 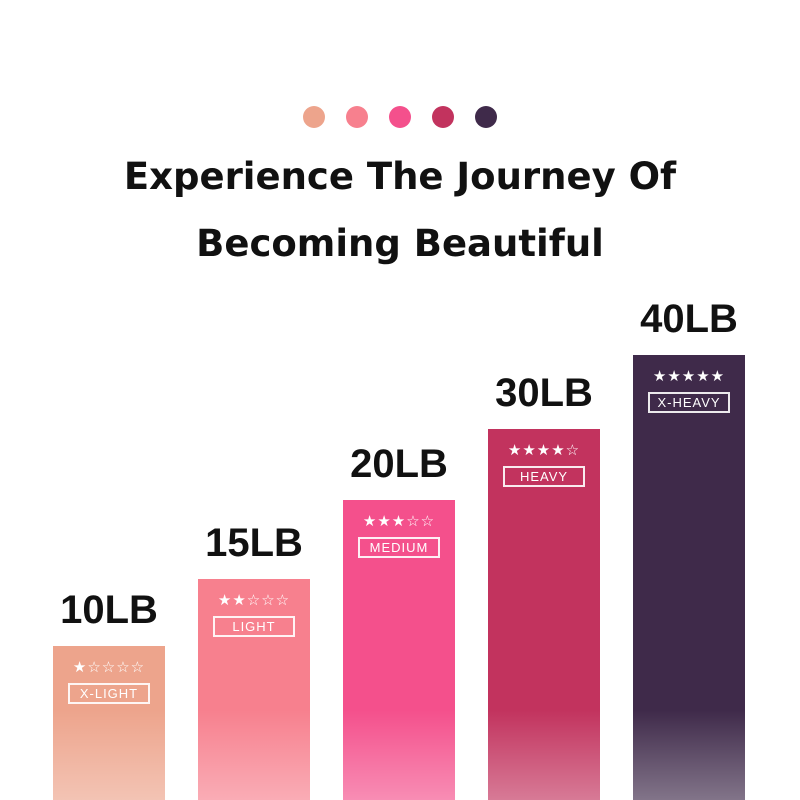 What do you see at coordinates (689, 376) in the screenshot?
I see `star-rating-icon: ★★★★★` at bounding box center [689, 376].